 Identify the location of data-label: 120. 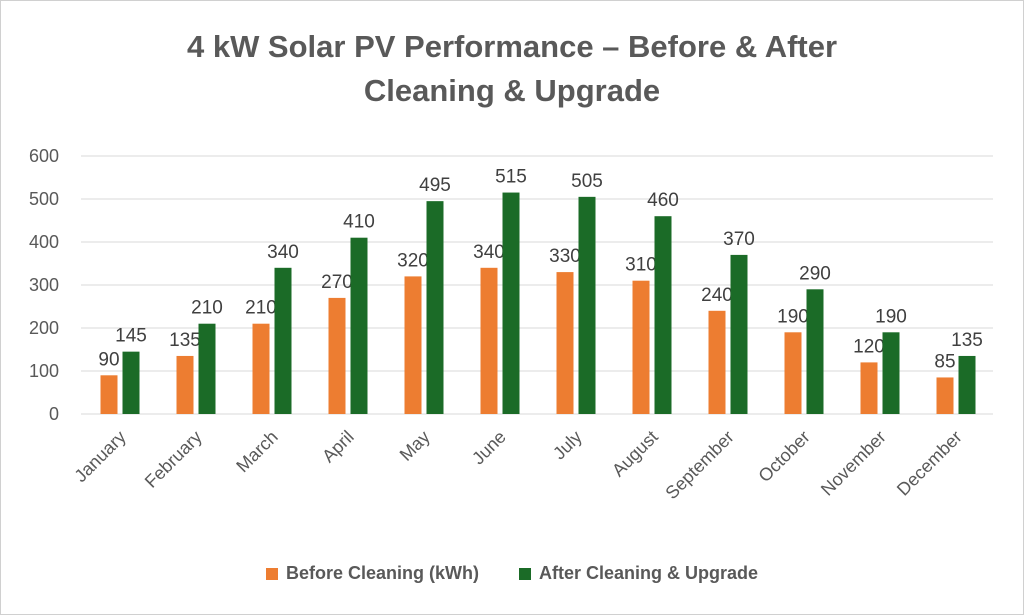
(869, 346).